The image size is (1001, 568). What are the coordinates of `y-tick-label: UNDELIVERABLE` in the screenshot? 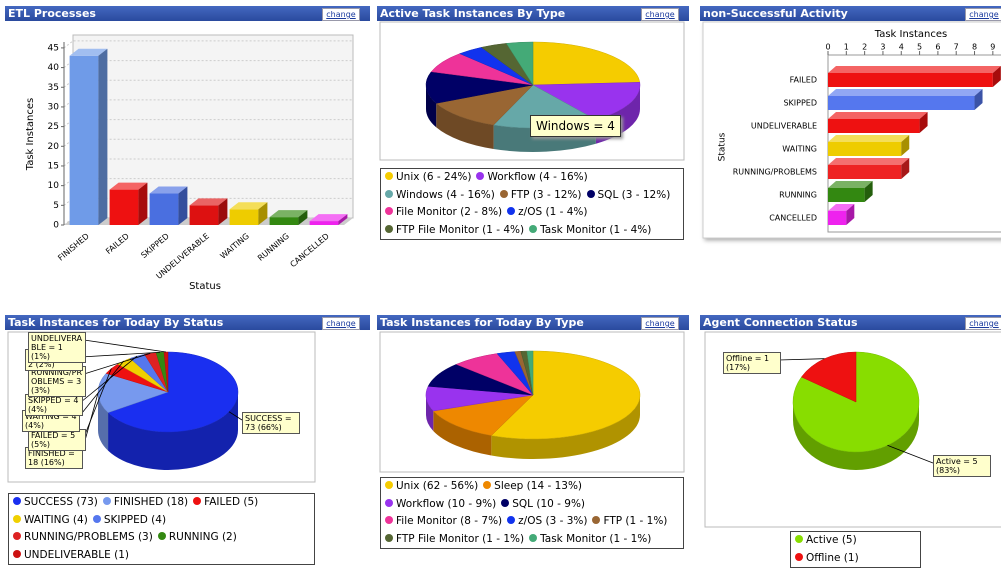 It's located at (784, 126).